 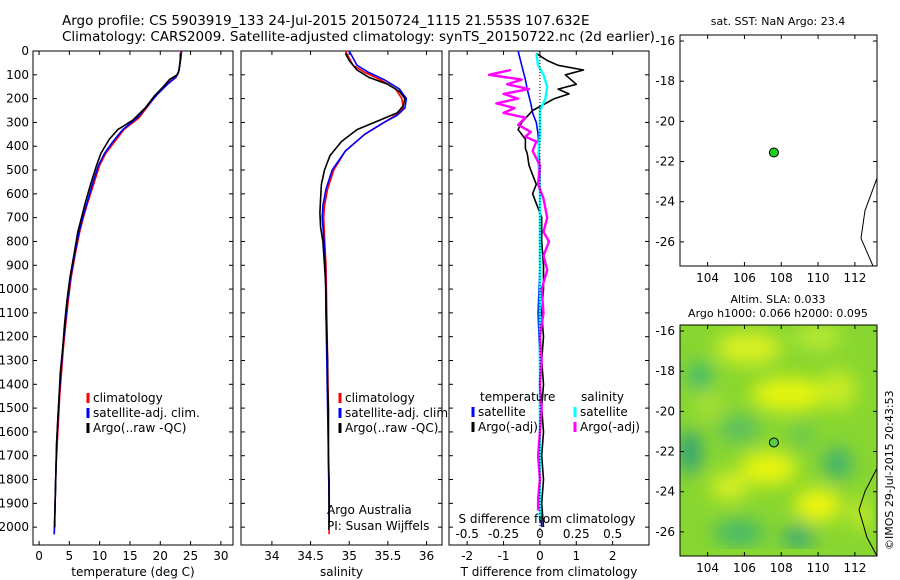 What do you see at coordinates (503, 534) in the screenshot?
I see `s-tick-label: -0.25` at bounding box center [503, 534].